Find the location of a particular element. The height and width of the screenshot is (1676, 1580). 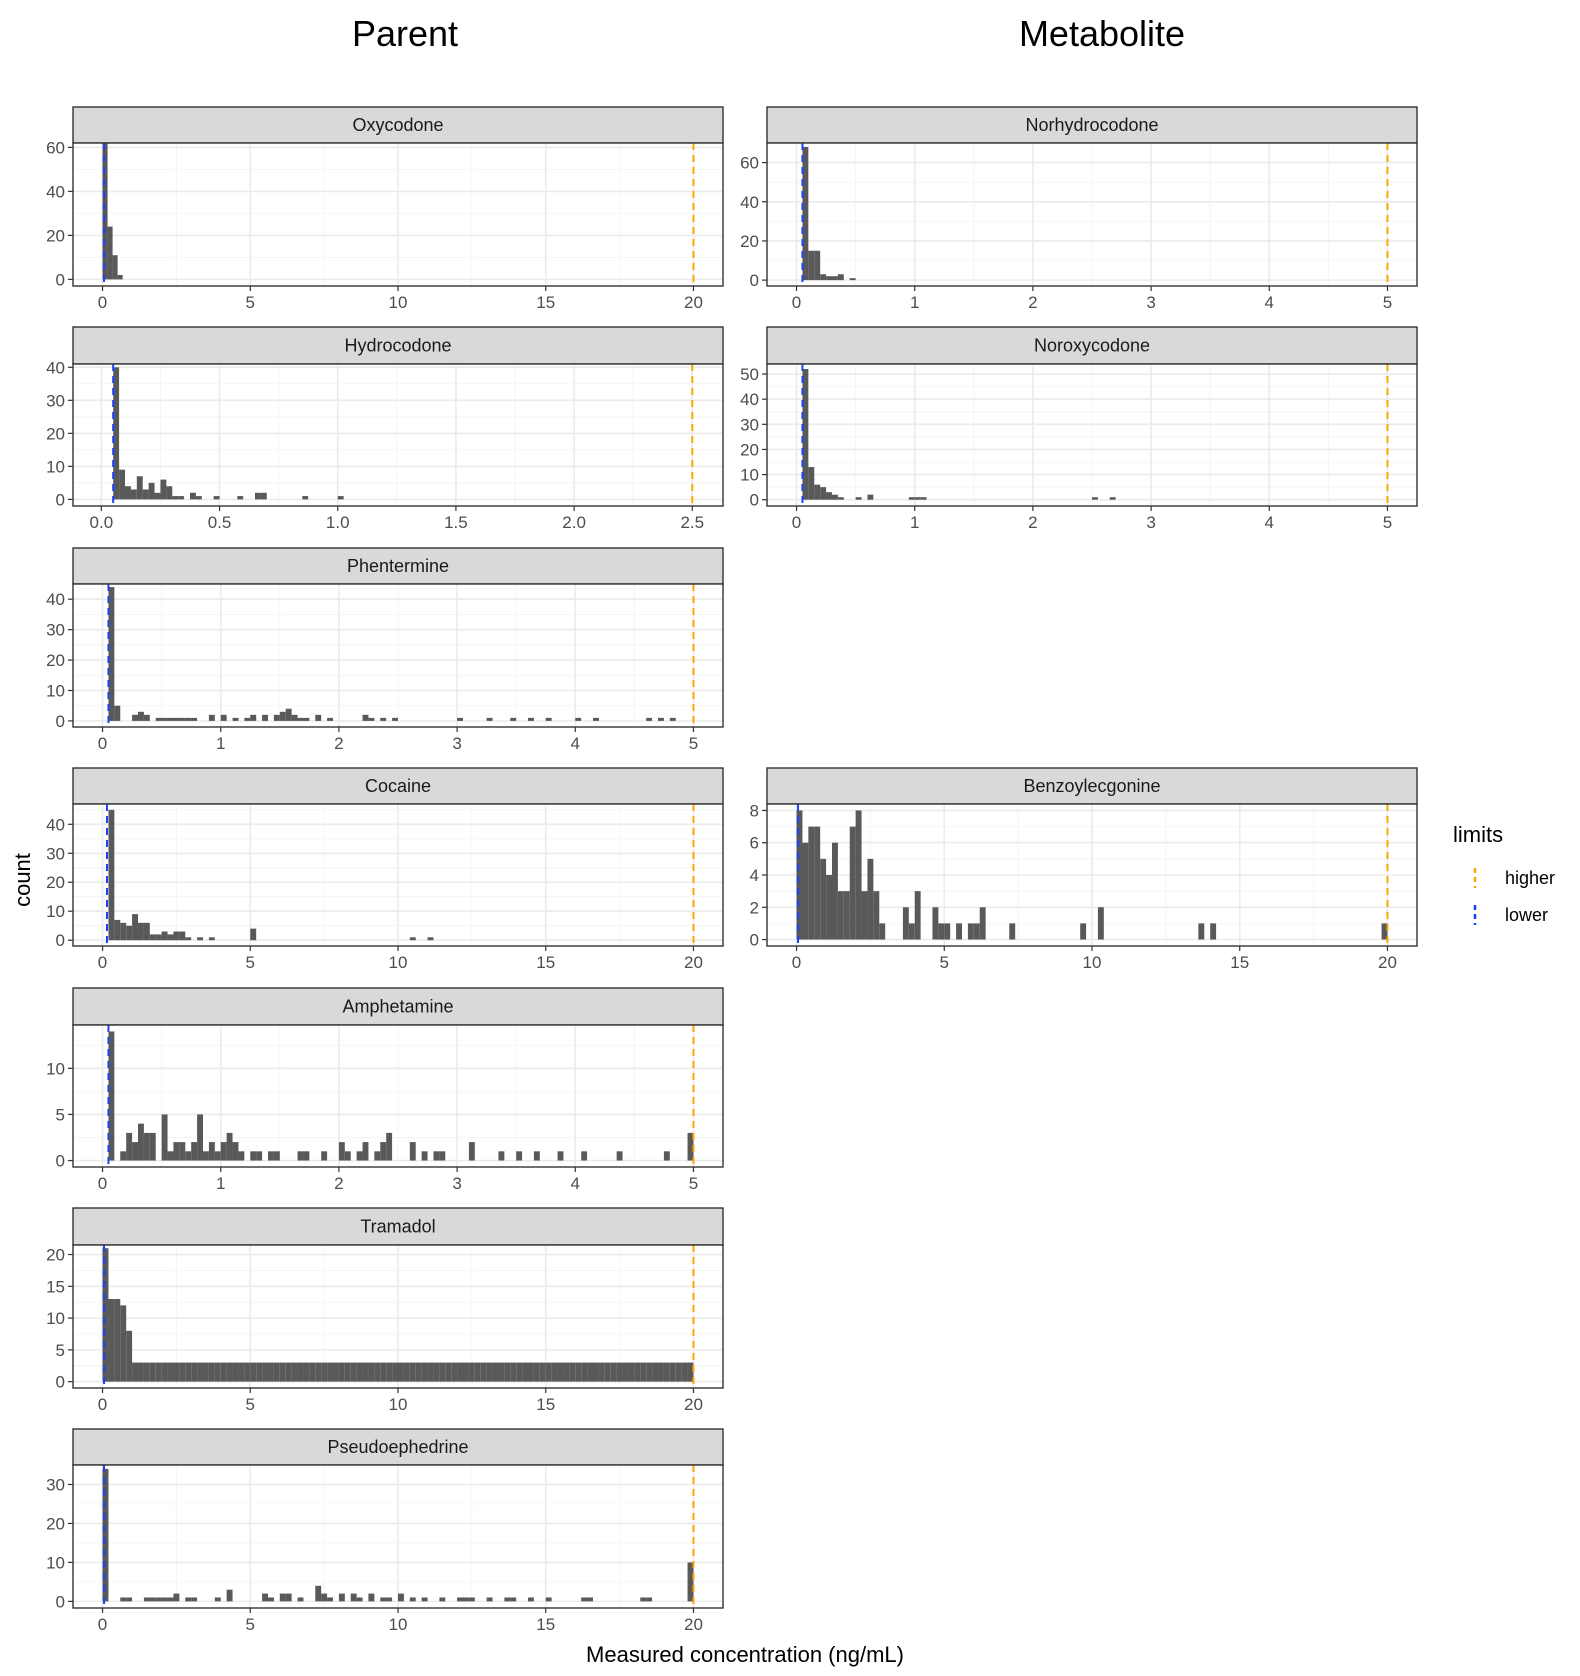

y-tick-label: 60 is located at coordinates (749, 163).